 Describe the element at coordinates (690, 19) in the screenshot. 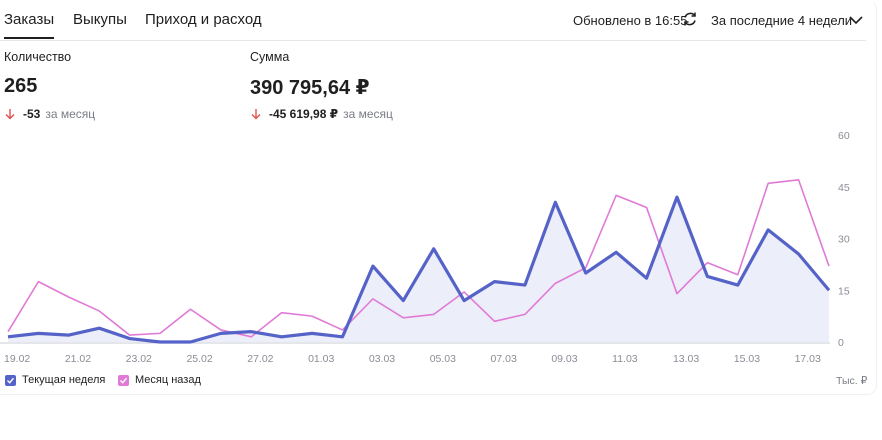

I see `refresh-icon` at that location.